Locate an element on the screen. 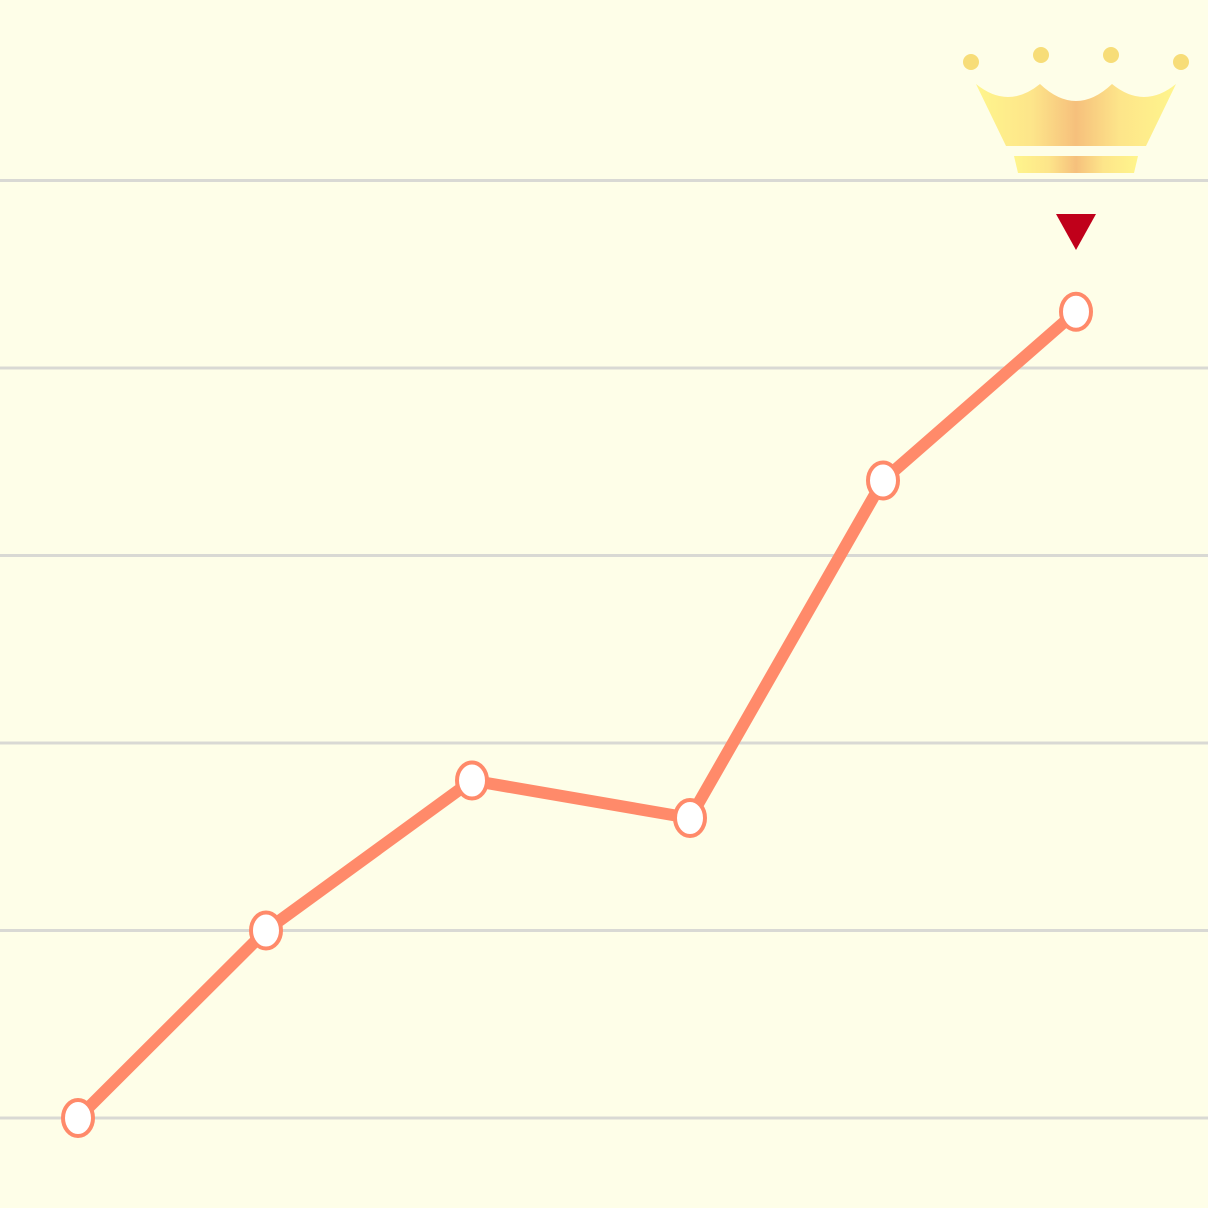  down-triangle-icon is located at coordinates (1076, 232).